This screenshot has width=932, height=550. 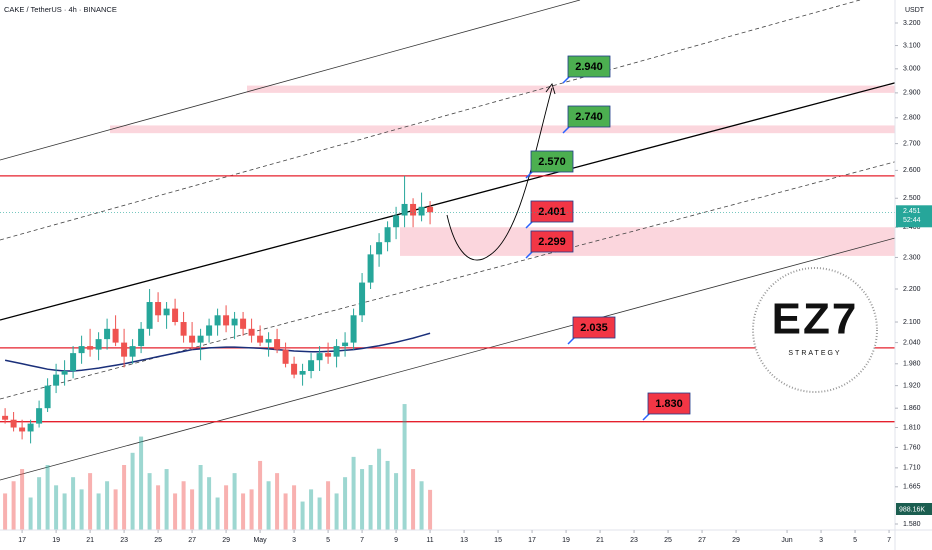 I want to click on y-tick-label: 1.810, so click(x=912, y=427).